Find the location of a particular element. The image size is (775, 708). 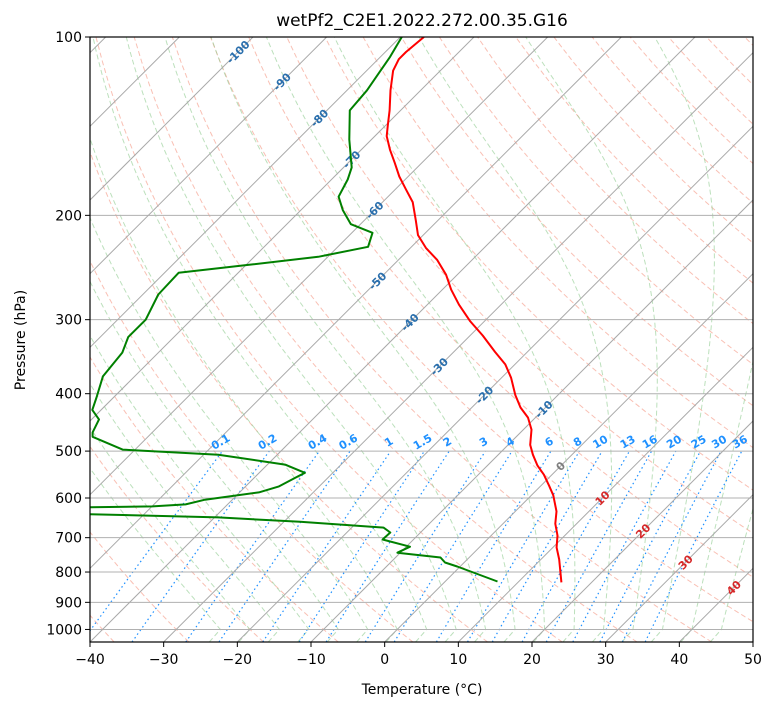

mixing-ratio-label: 25 is located at coordinates (699, 442).